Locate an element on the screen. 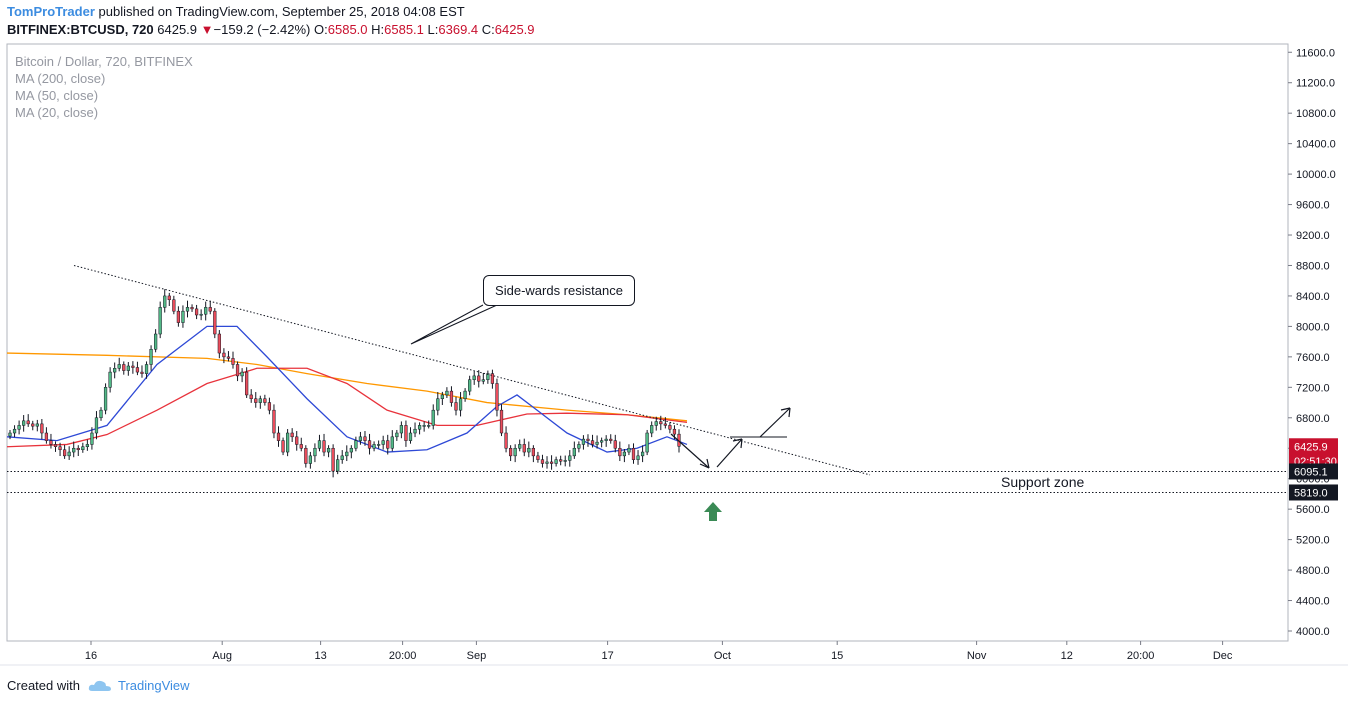  symbol-label: BITFINEX:BTCUSD, 720 is located at coordinates (80, 29).